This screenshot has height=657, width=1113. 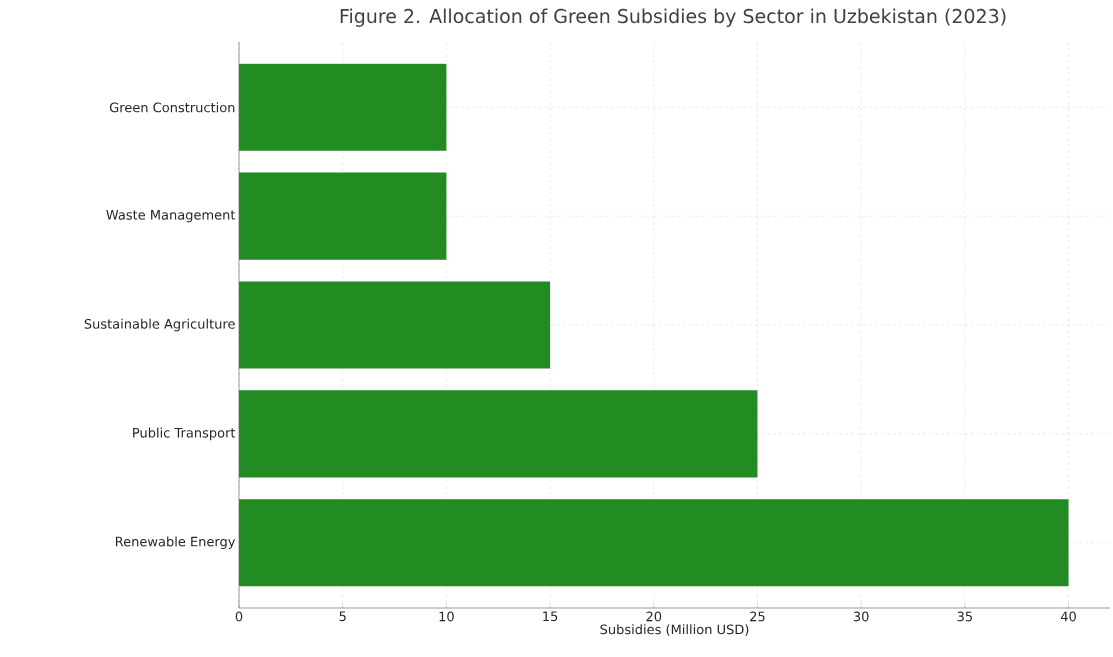 I want to click on x-axis-title: Subsidies (Million USD), so click(x=674, y=630).